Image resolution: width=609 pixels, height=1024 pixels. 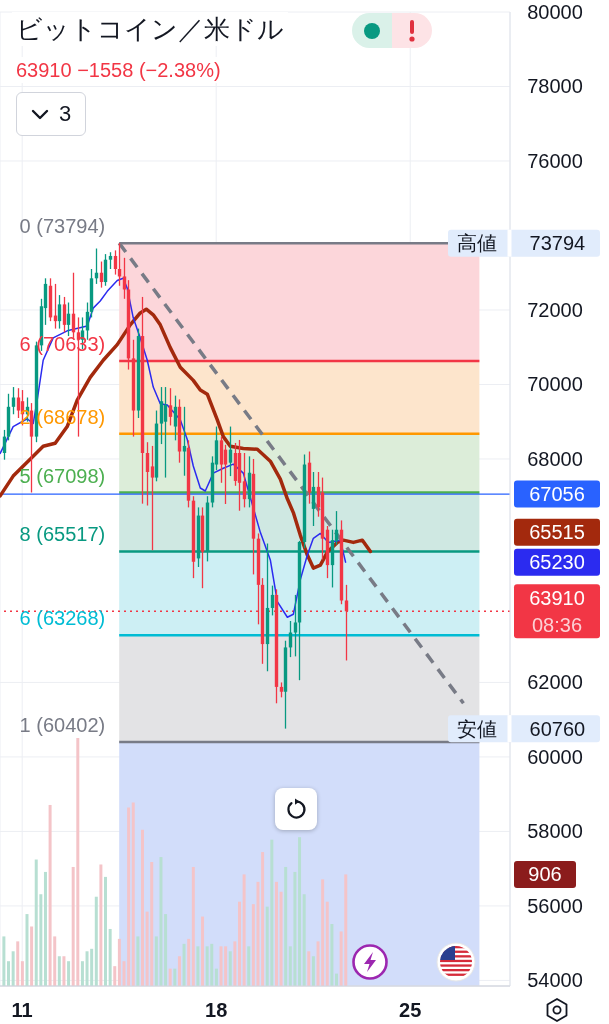 What do you see at coordinates (65, 114) in the screenshot?
I see `annotation: 3` at bounding box center [65, 114].